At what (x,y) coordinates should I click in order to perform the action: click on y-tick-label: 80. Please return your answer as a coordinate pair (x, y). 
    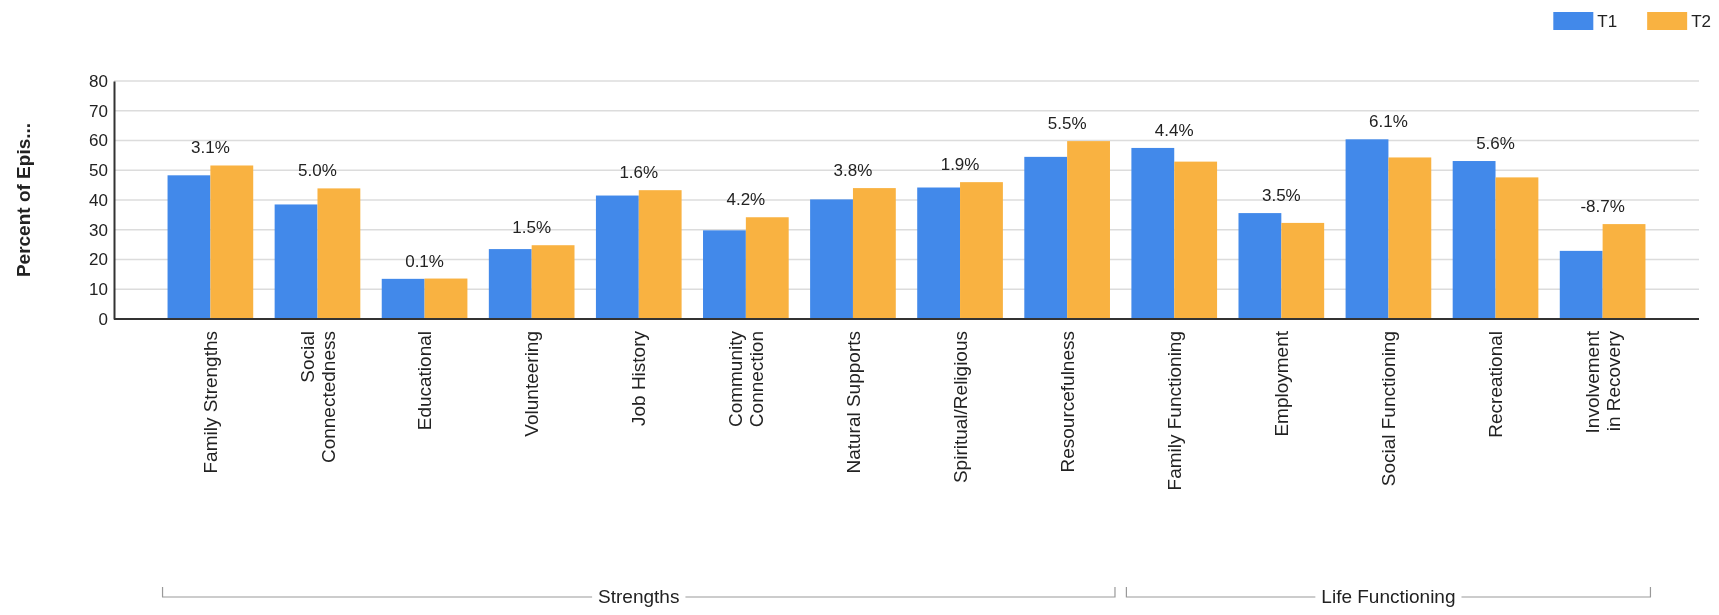
    Looking at the image, I should click on (98, 81).